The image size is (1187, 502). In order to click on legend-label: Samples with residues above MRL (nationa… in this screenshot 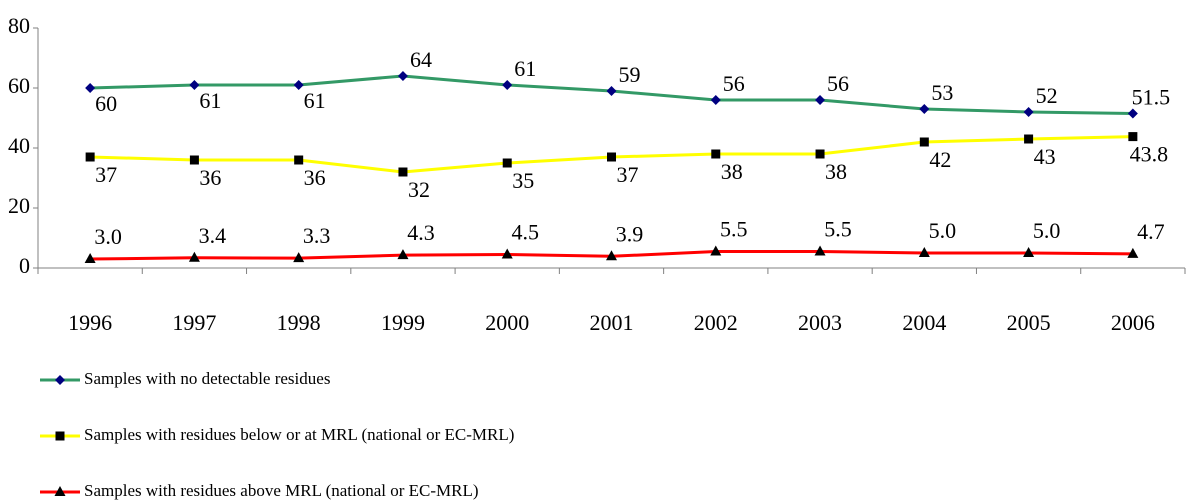, I will do `click(281, 490)`.